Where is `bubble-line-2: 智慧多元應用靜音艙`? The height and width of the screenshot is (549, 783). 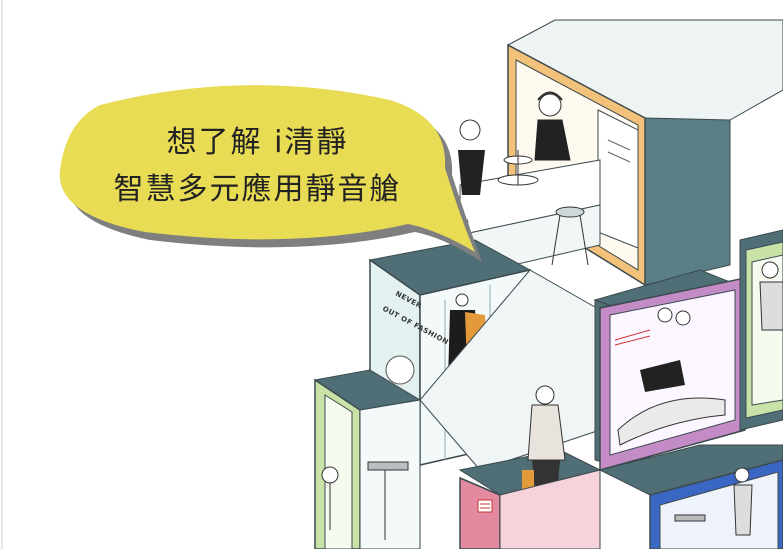 bubble-line-2: 智慧多元應用靜音艙 is located at coordinates (257, 189).